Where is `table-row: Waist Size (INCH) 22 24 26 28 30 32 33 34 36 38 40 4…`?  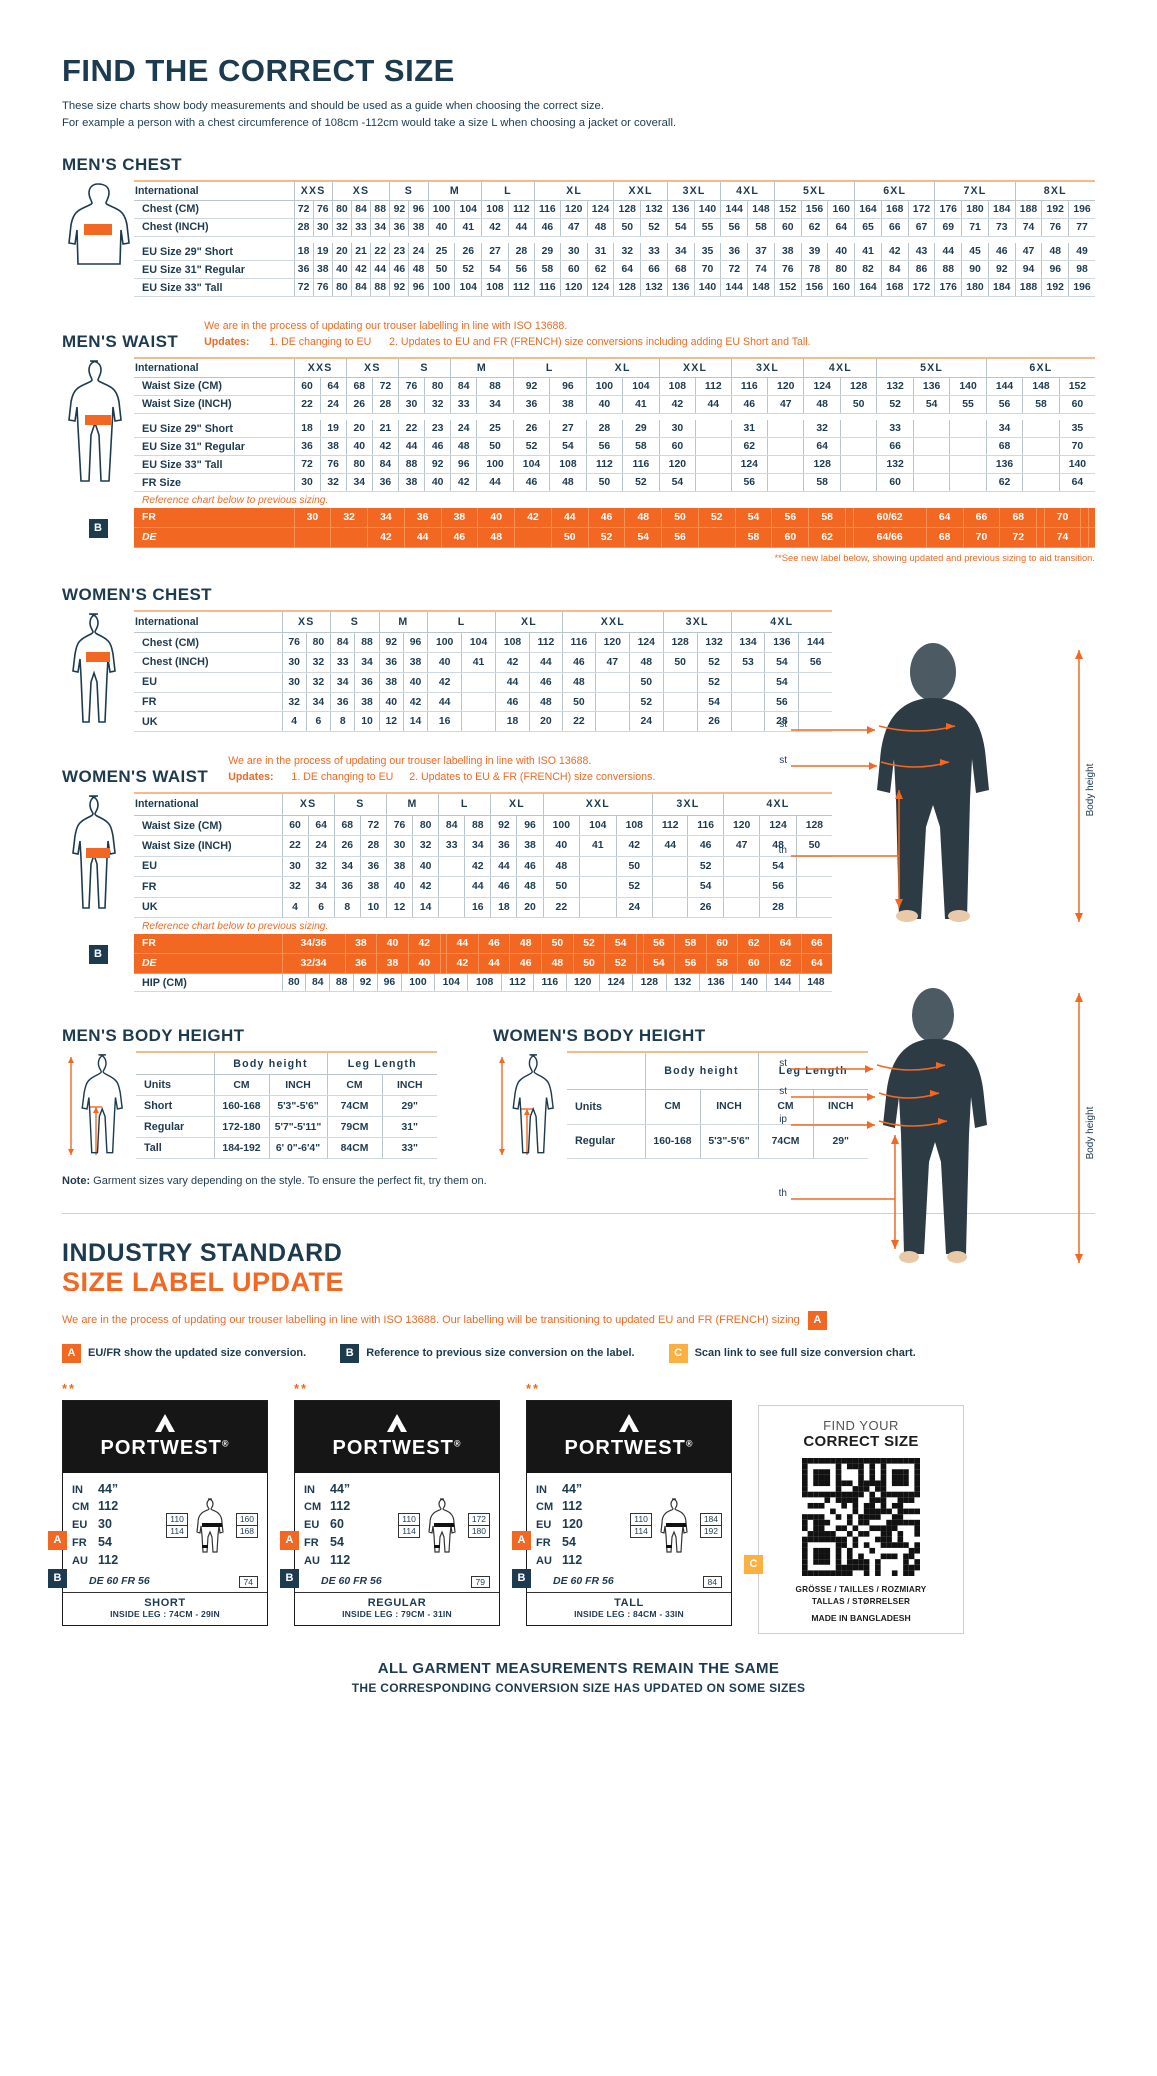
table-row: Waist Size (INCH) 22 24 26 28 30 32 33 34 36 38 40 4… is located at coordinates (614, 404).